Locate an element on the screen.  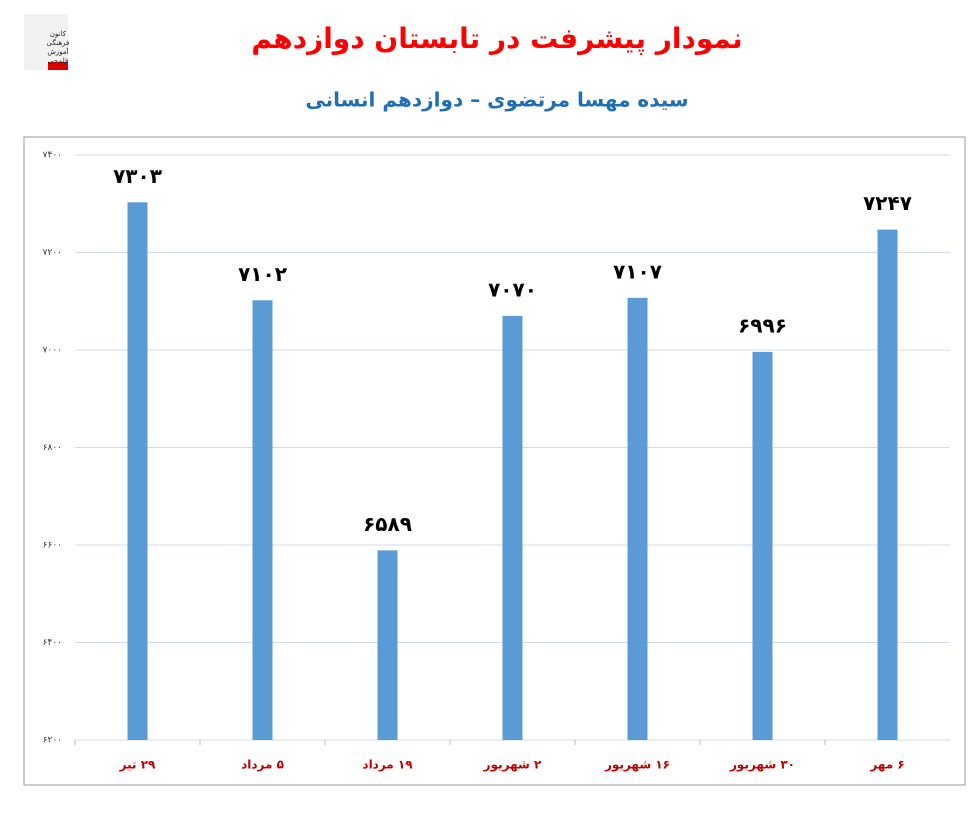
logo-text: آموزش is located at coordinates (58, 51).